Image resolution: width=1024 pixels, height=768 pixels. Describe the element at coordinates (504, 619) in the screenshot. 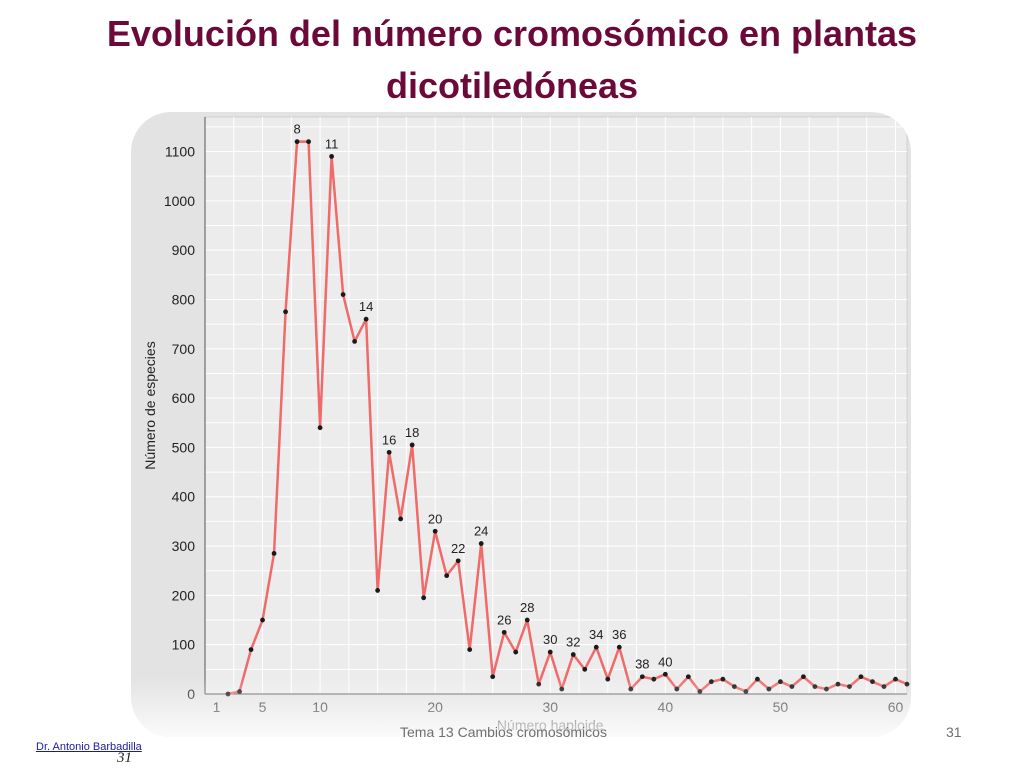

I see `data-label: 26` at that location.